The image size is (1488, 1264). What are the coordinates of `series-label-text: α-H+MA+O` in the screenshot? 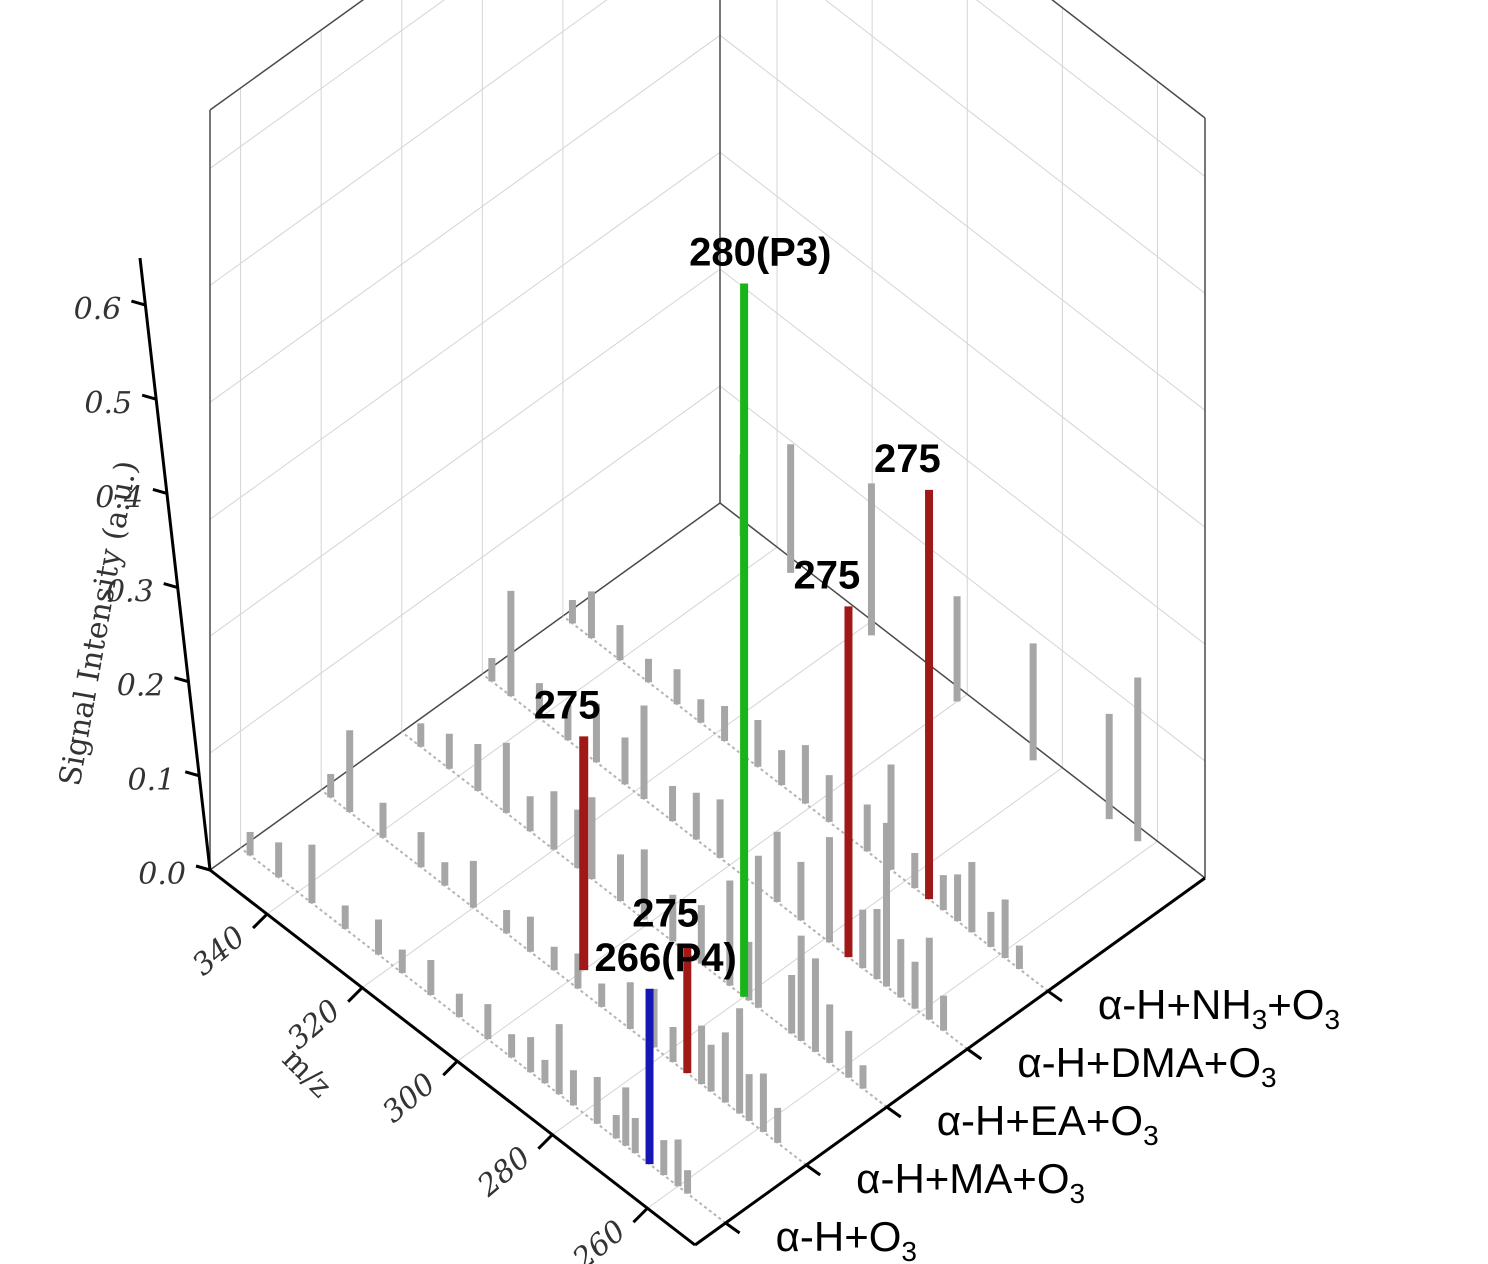 It's located at (962, 1178).